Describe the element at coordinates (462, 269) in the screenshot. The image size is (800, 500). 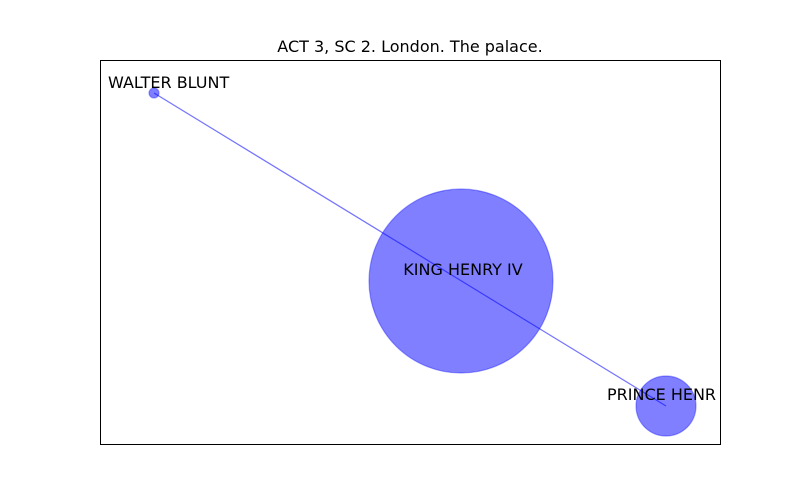
I see `node-label-king-henry-iv: KING HENRY IV` at that location.